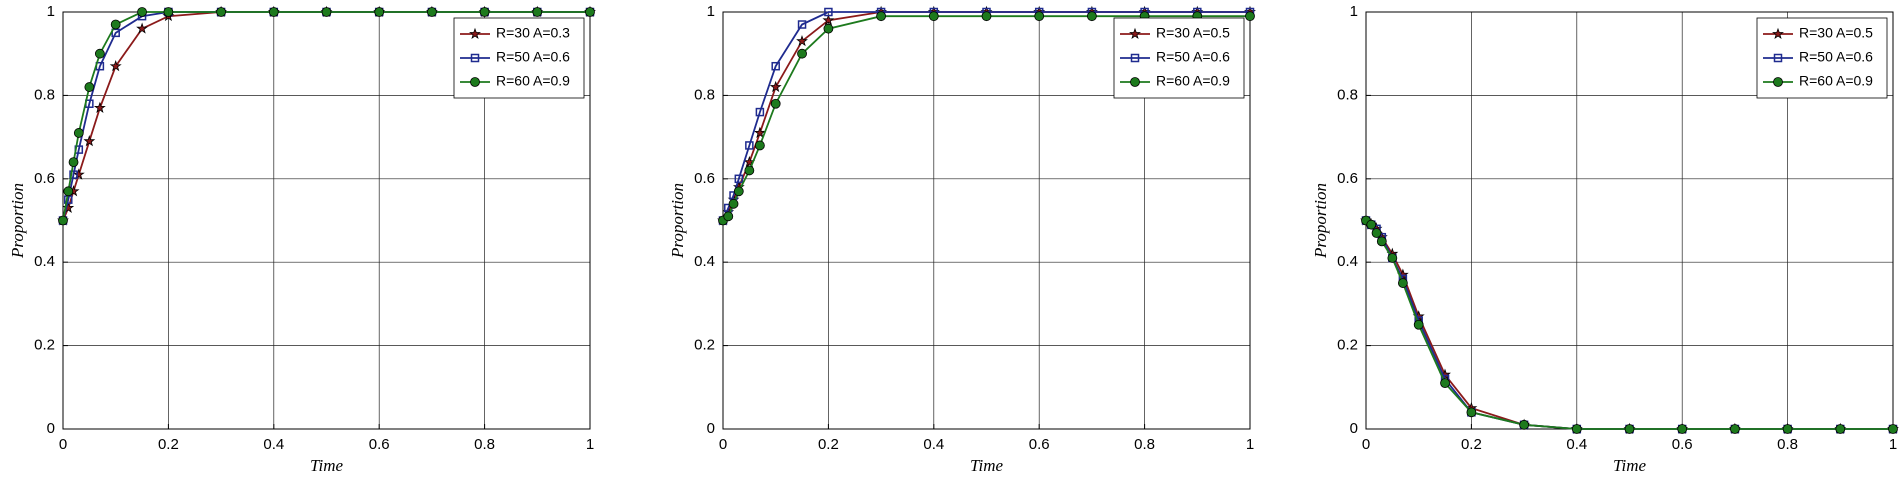 The width and height of the screenshot is (1902, 480). I want to click on y-tick-label: 0.4, so click(44, 261).